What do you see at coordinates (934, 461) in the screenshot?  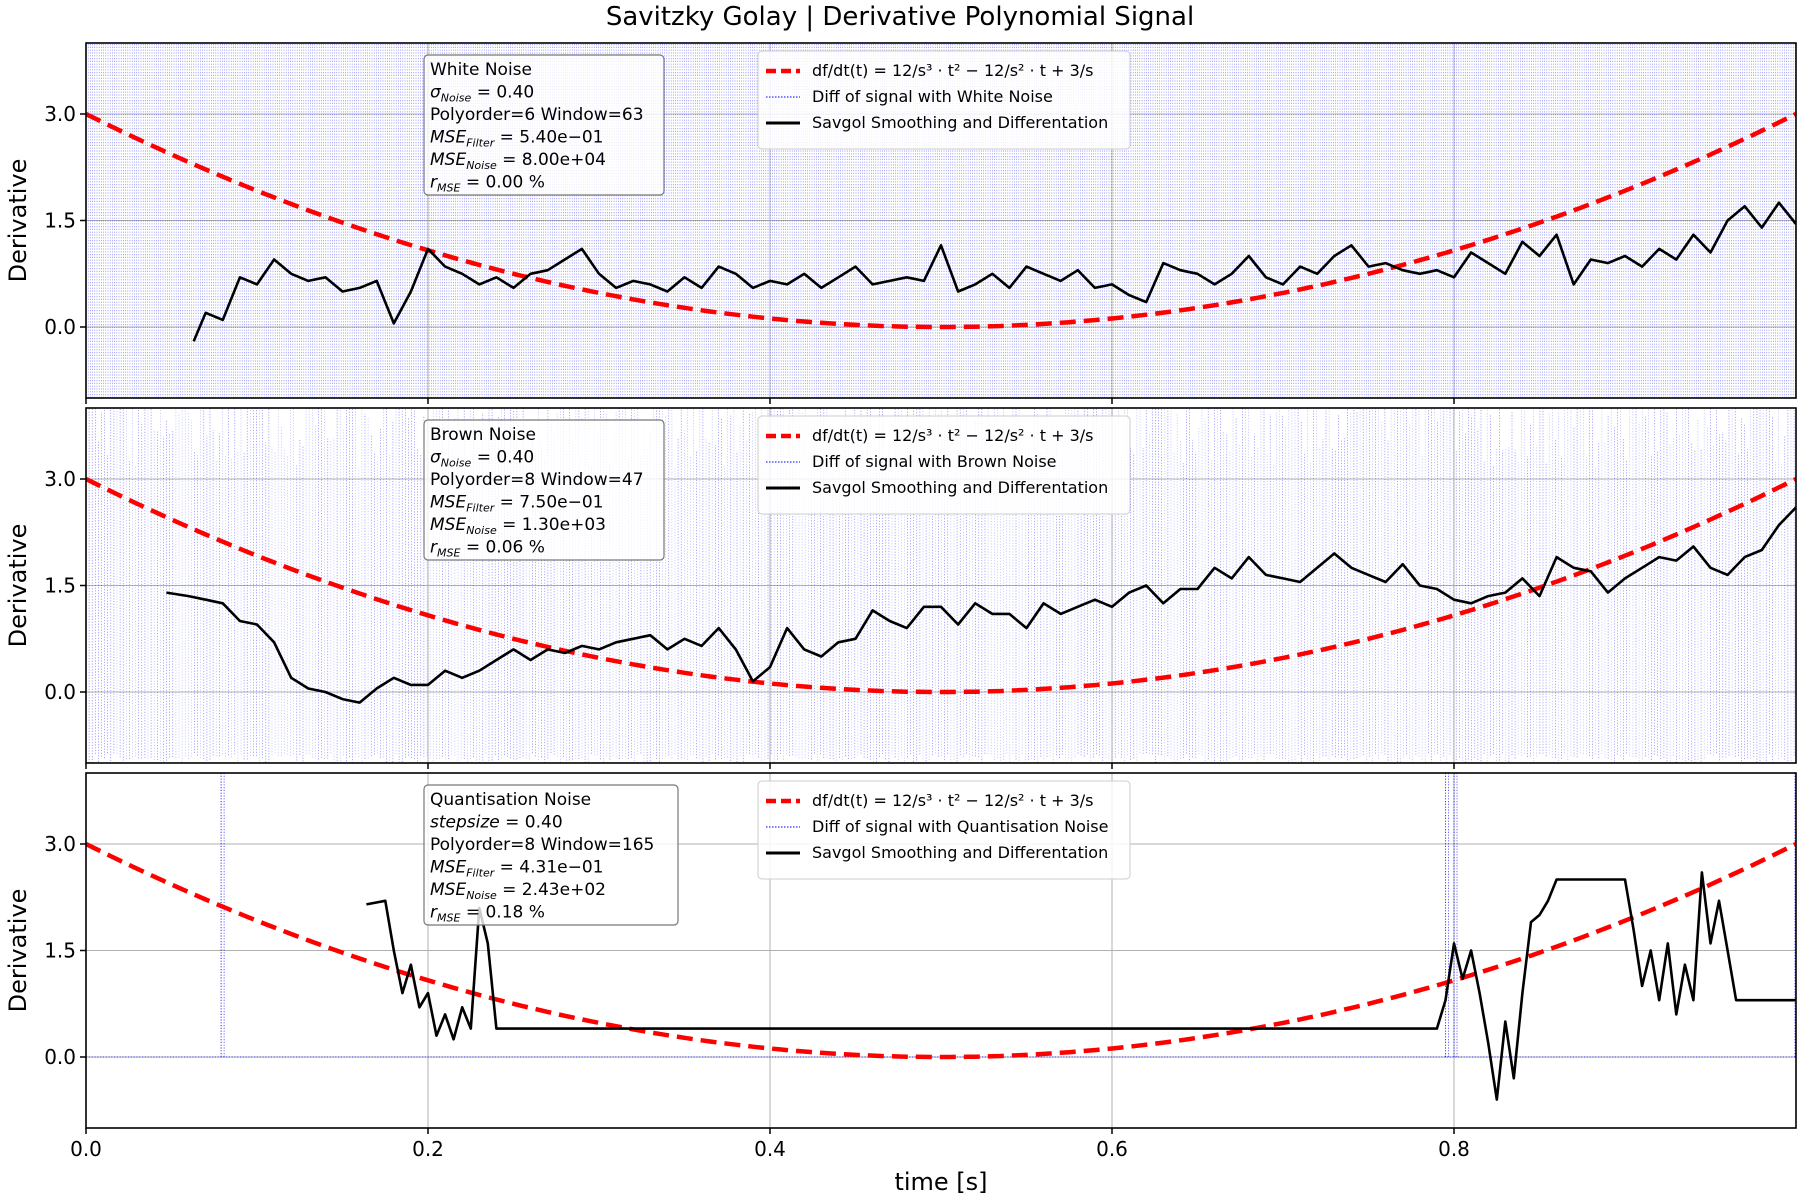 I see `legend-label-noise: Diff of signal with Brown Noise` at bounding box center [934, 461].